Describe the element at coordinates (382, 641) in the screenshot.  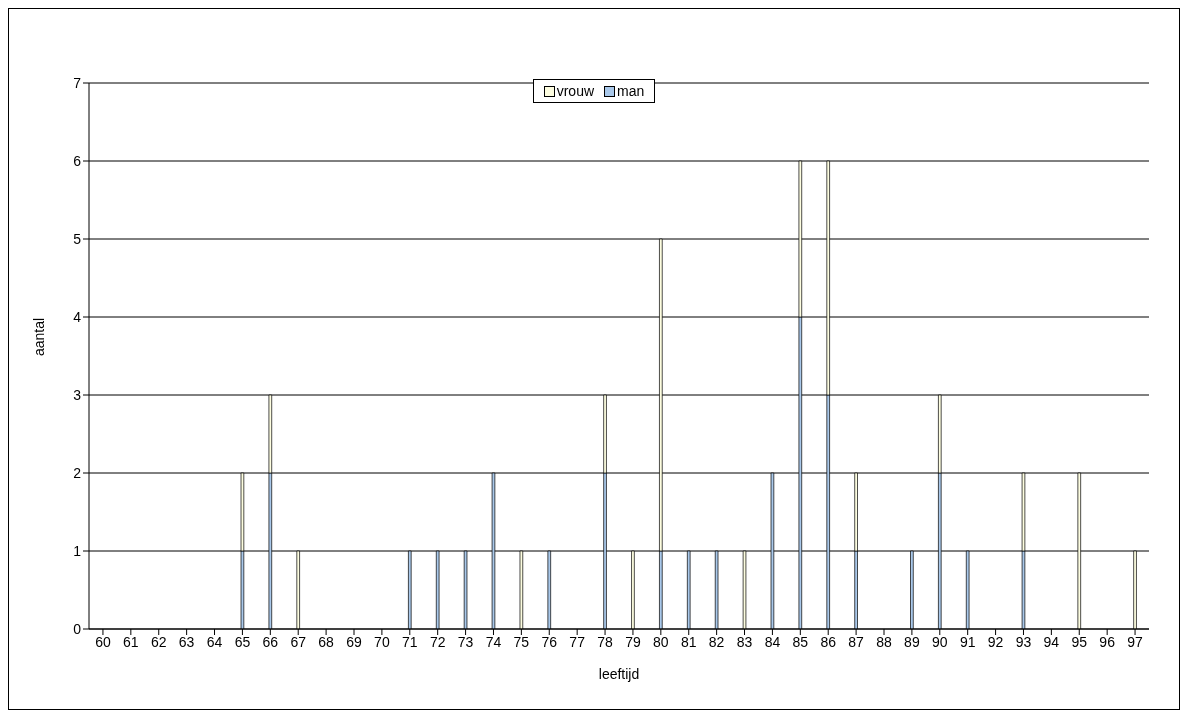
I see `x-tick-label: 70` at that location.